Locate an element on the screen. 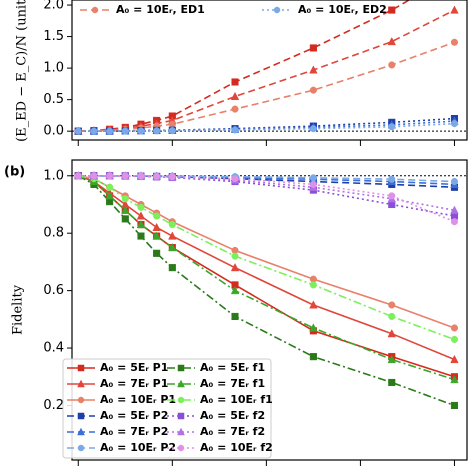  y-tick-label: 0.2 is located at coordinates (53, 405).